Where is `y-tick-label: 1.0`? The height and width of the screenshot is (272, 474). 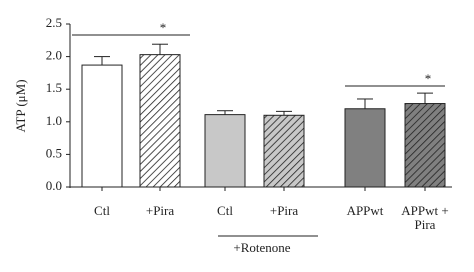 y-tick-label: 1.0 is located at coordinates (54, 120).